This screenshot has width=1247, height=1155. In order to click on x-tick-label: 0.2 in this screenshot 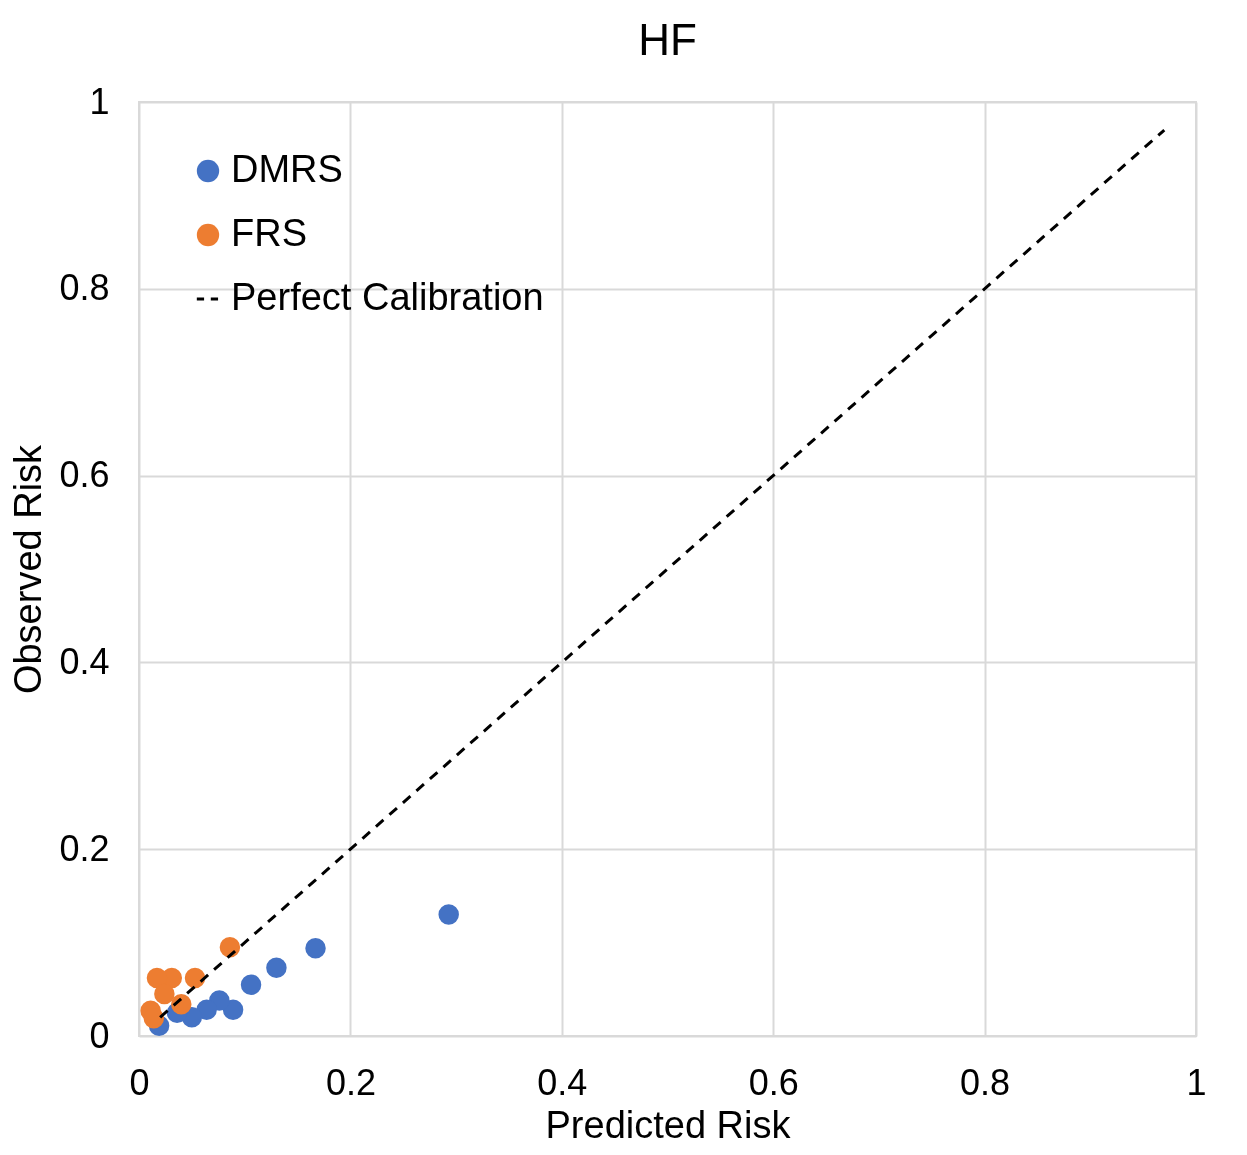, I will do `click(350, 1082)`.